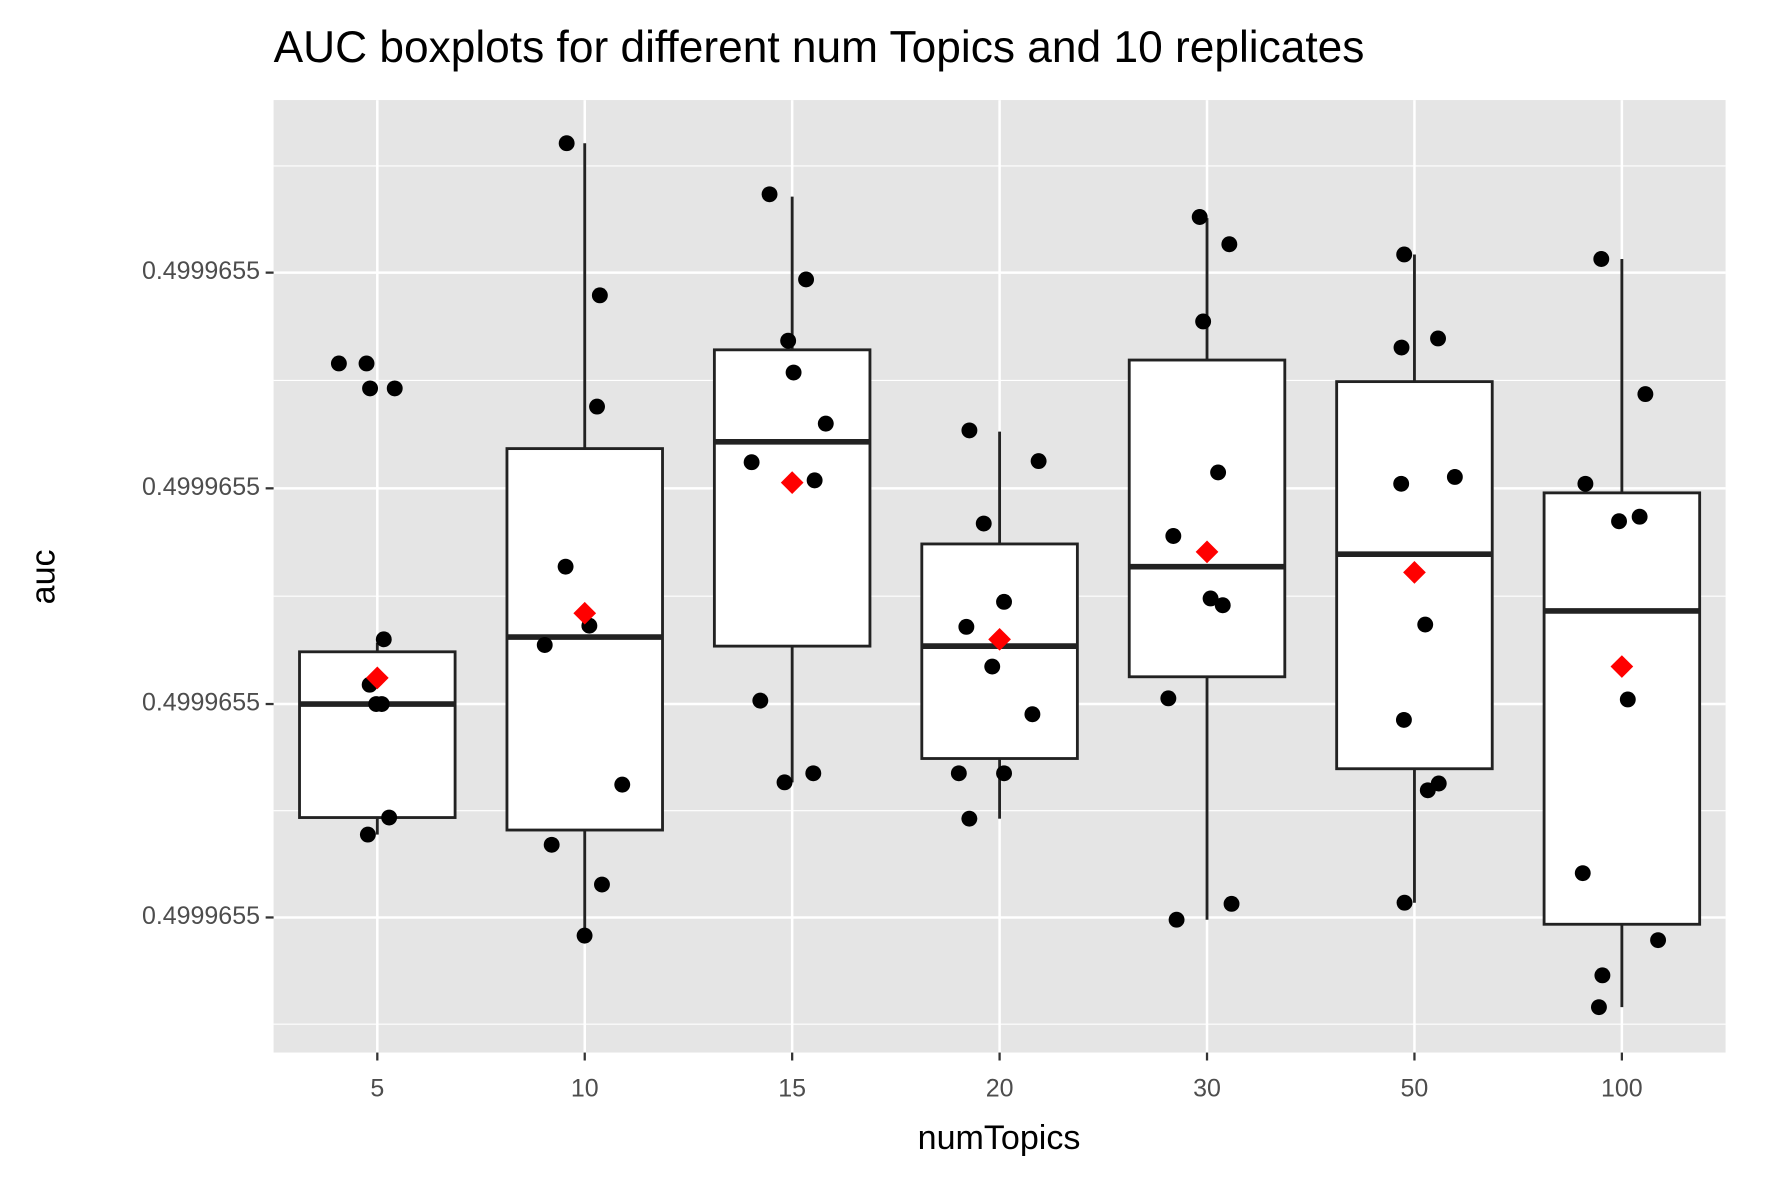 This screenshot has height=1181, width=1771. Describe the element at coordinates (377, 1089) in the screenshot. I see `x-tick-label: 5` at that location.